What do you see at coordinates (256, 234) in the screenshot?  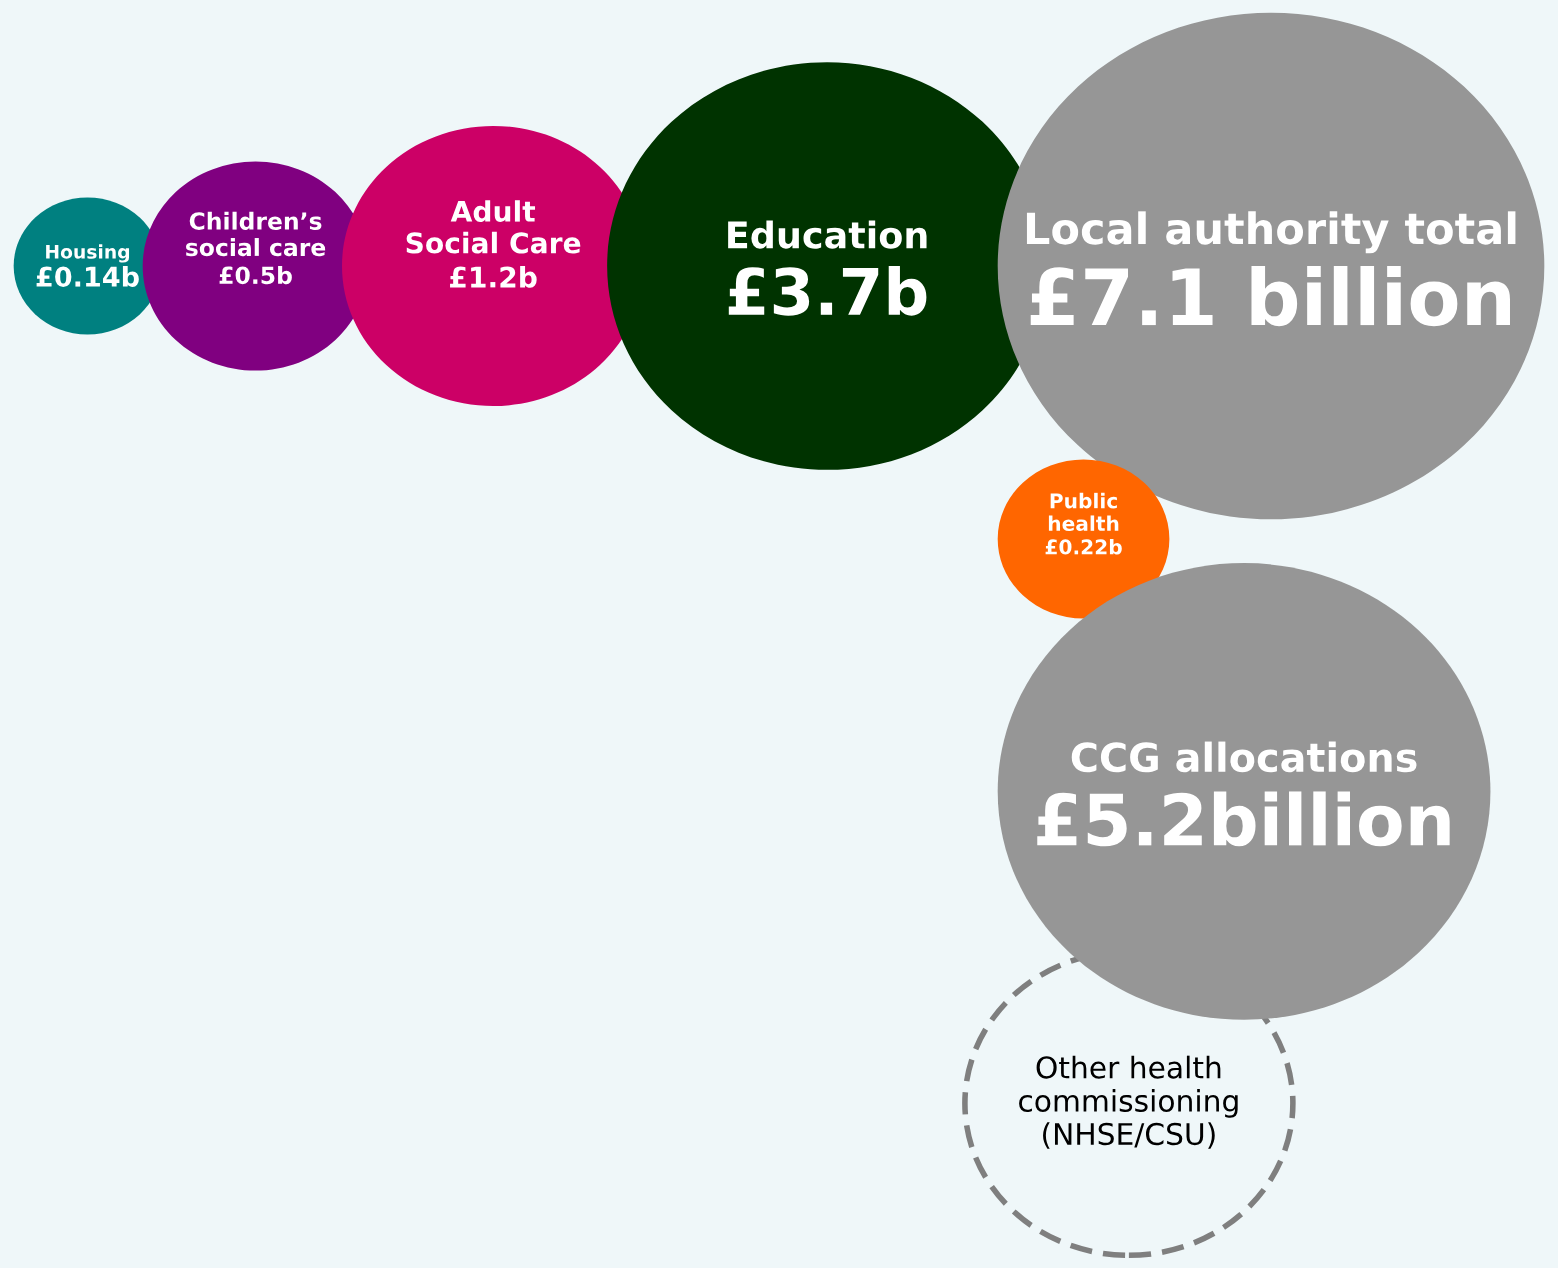 I see `category-label: Children’s social care` at bounding box center [256, 234].